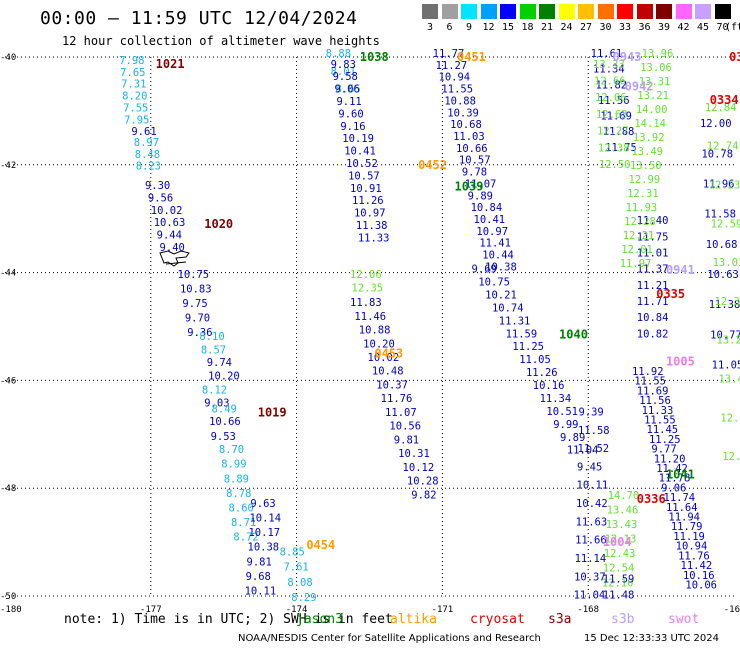 The image size is (740, 650). What do you see at coordinates (724, 100) in the screenshot?
I see `pass-time-label: 0334` at bounding box center [724, 100].